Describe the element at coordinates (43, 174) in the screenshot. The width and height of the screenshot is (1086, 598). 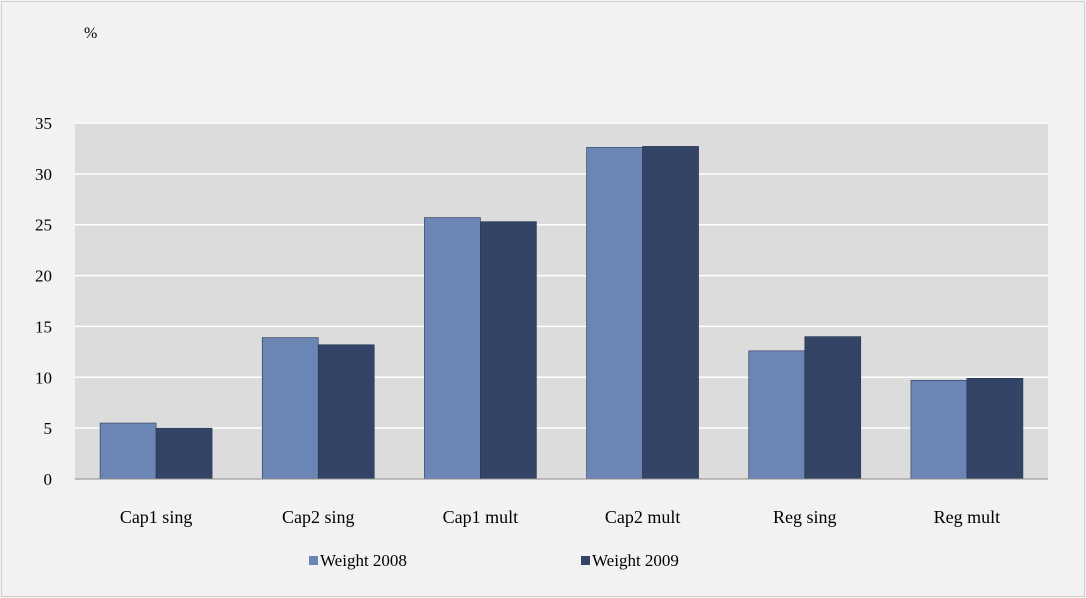
I see `y-tick-label: 30` at that location.